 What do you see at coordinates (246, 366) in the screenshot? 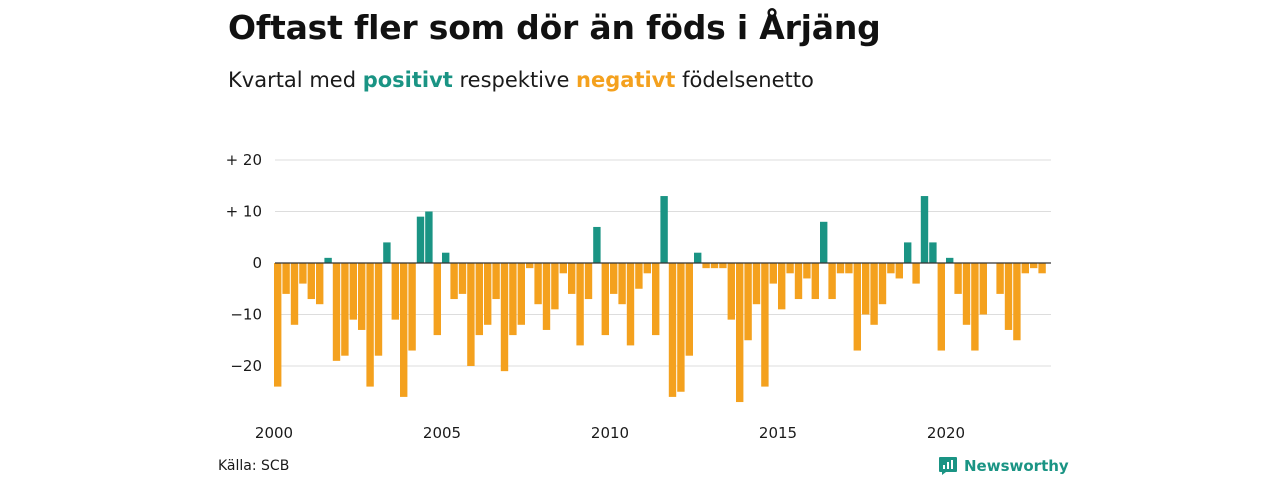
I see `y-tick-label: −20` at bounding box center [246, 366].